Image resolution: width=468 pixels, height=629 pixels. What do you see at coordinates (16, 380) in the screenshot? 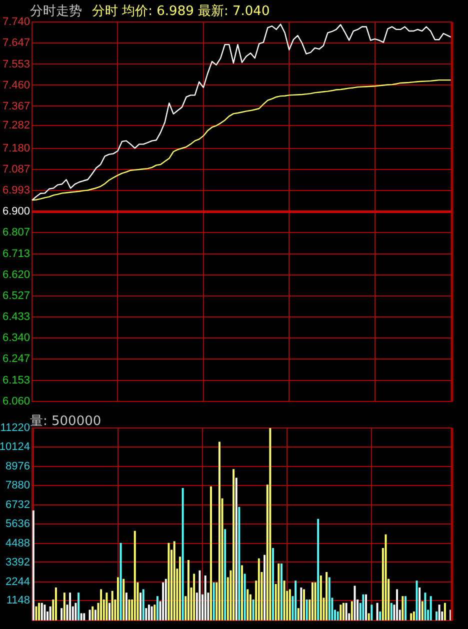
I see `y-tick-label: 6.153` at bounding box center [16, 380].